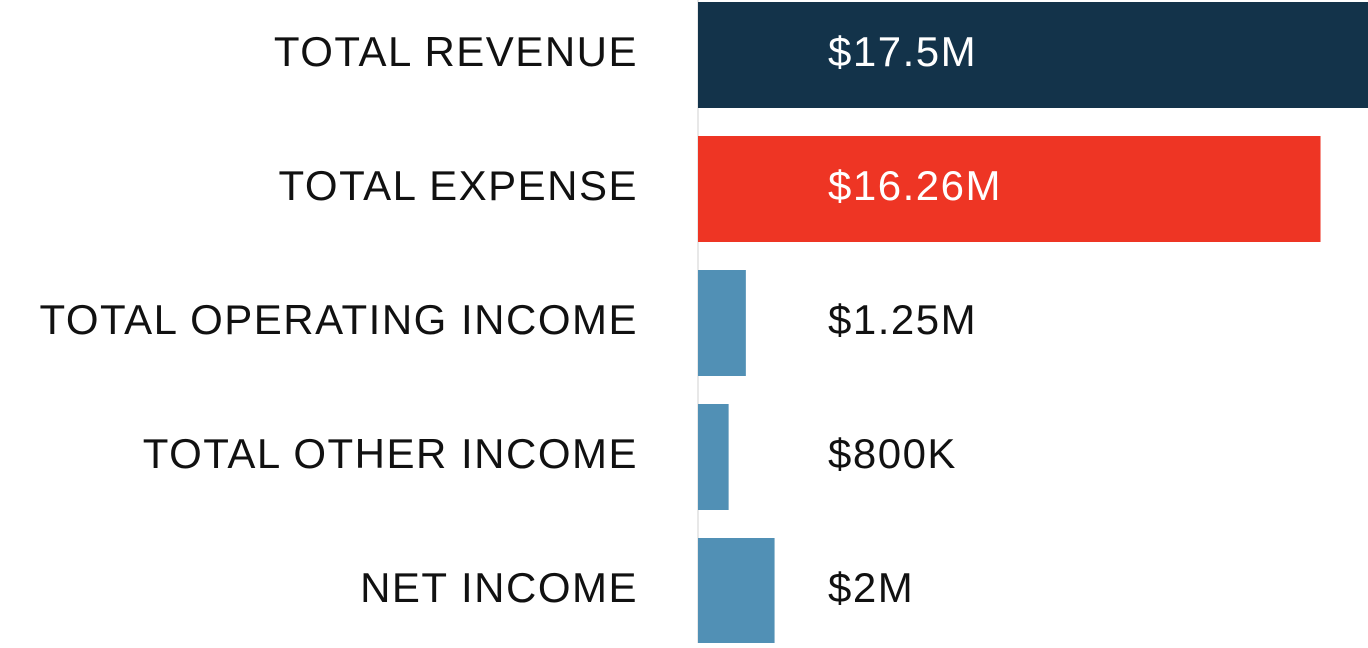 This screenshot has height=648, width=1368. What do you see at coordinates (871, 587) in the screenshot?
I see `value-label: $2M` at bounding box center [871, 587].